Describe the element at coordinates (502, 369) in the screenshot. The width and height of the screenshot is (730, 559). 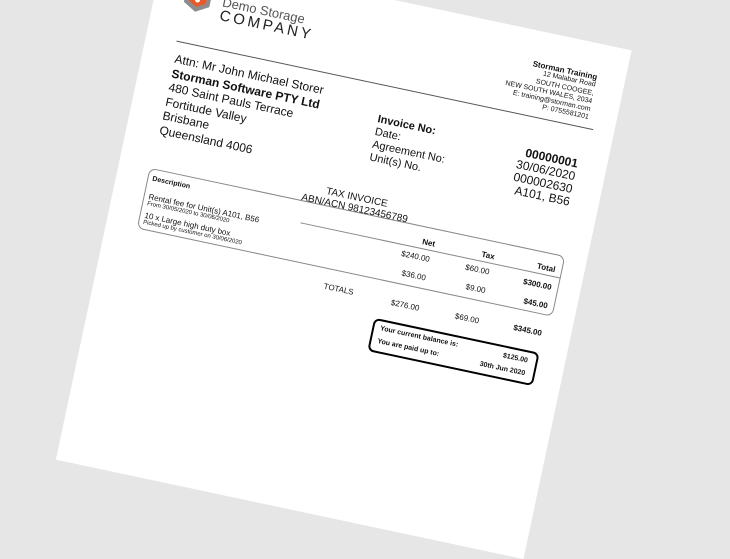
I see `paid-up-value: 30th Jun 2020` at that location.